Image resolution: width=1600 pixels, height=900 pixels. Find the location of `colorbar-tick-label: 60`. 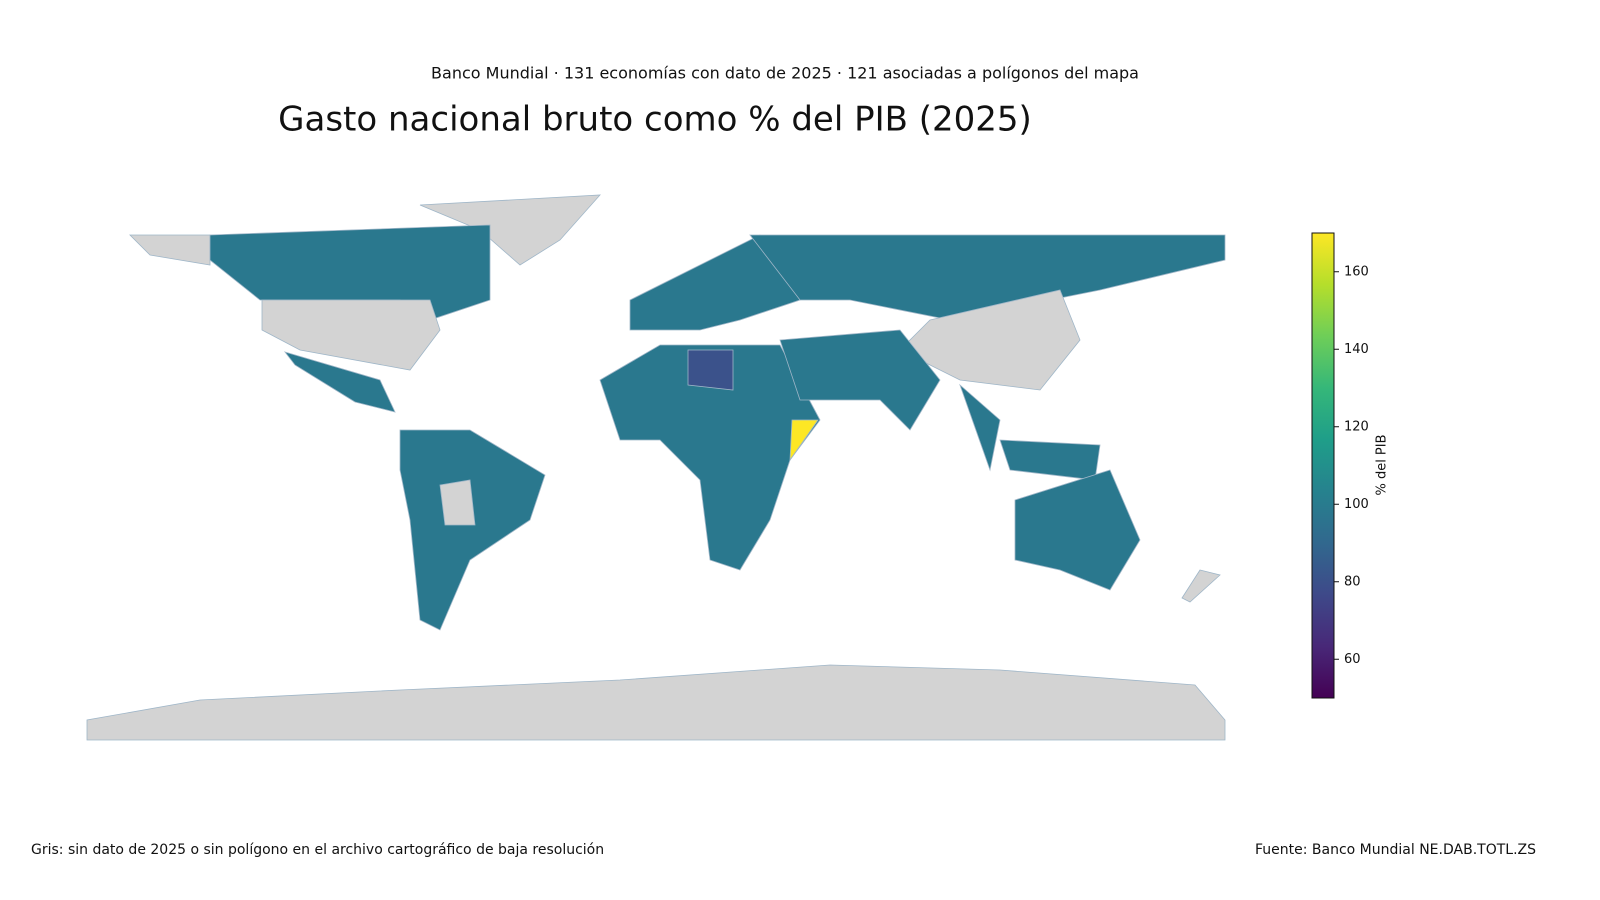

colorbar-tick-label: 60 is located at coordinates (1352, 659).